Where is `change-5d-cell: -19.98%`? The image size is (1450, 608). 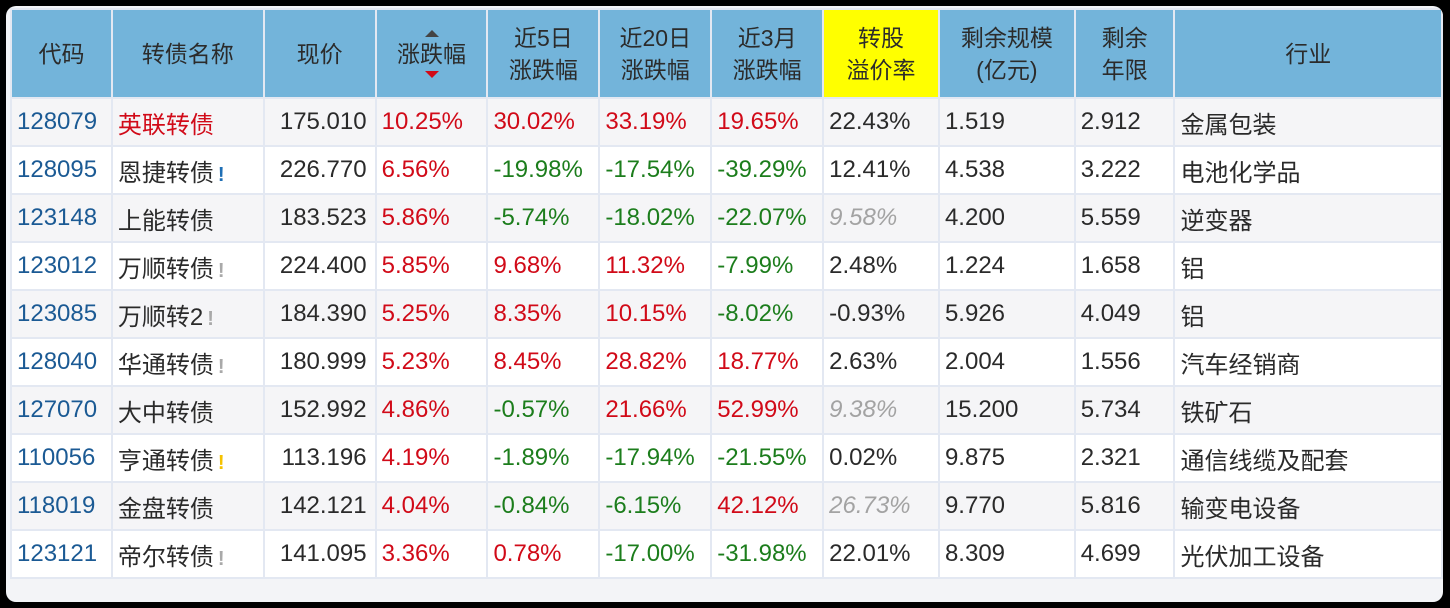
change-5d-cell: -19.98% is located at coordinates (543, 170).